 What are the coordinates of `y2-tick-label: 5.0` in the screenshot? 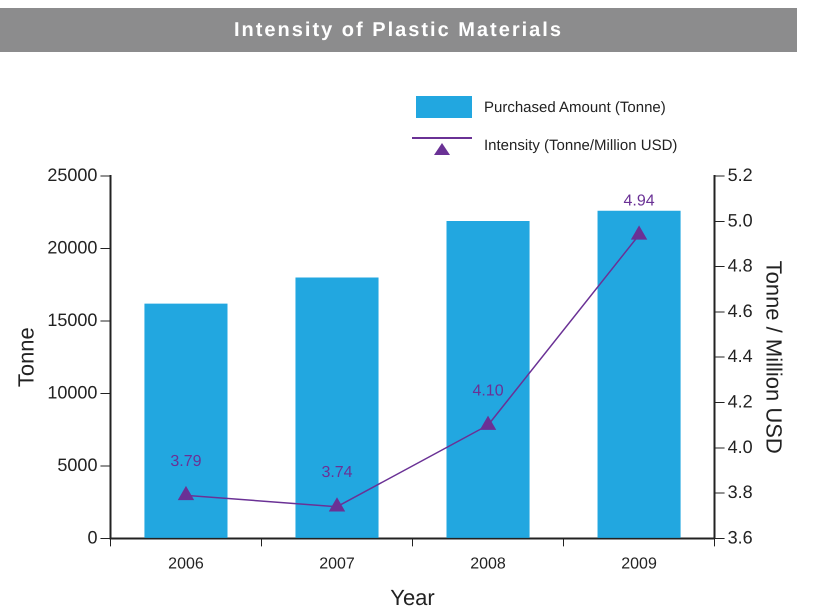 It's located at (740, 220).